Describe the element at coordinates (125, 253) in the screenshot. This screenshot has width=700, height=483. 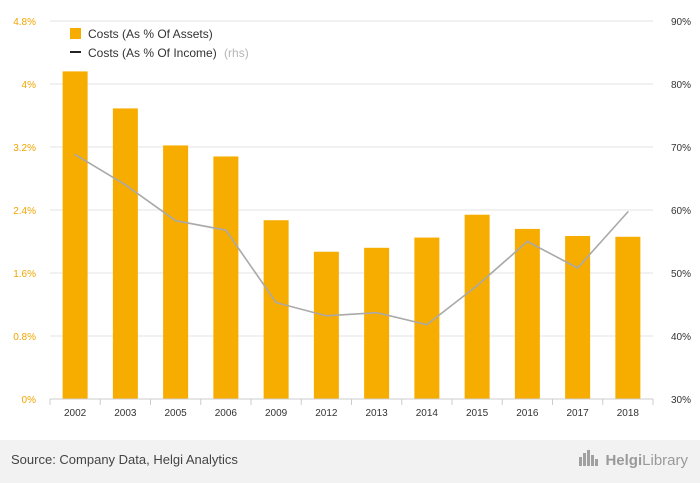
I see `bar-2003` at that location.